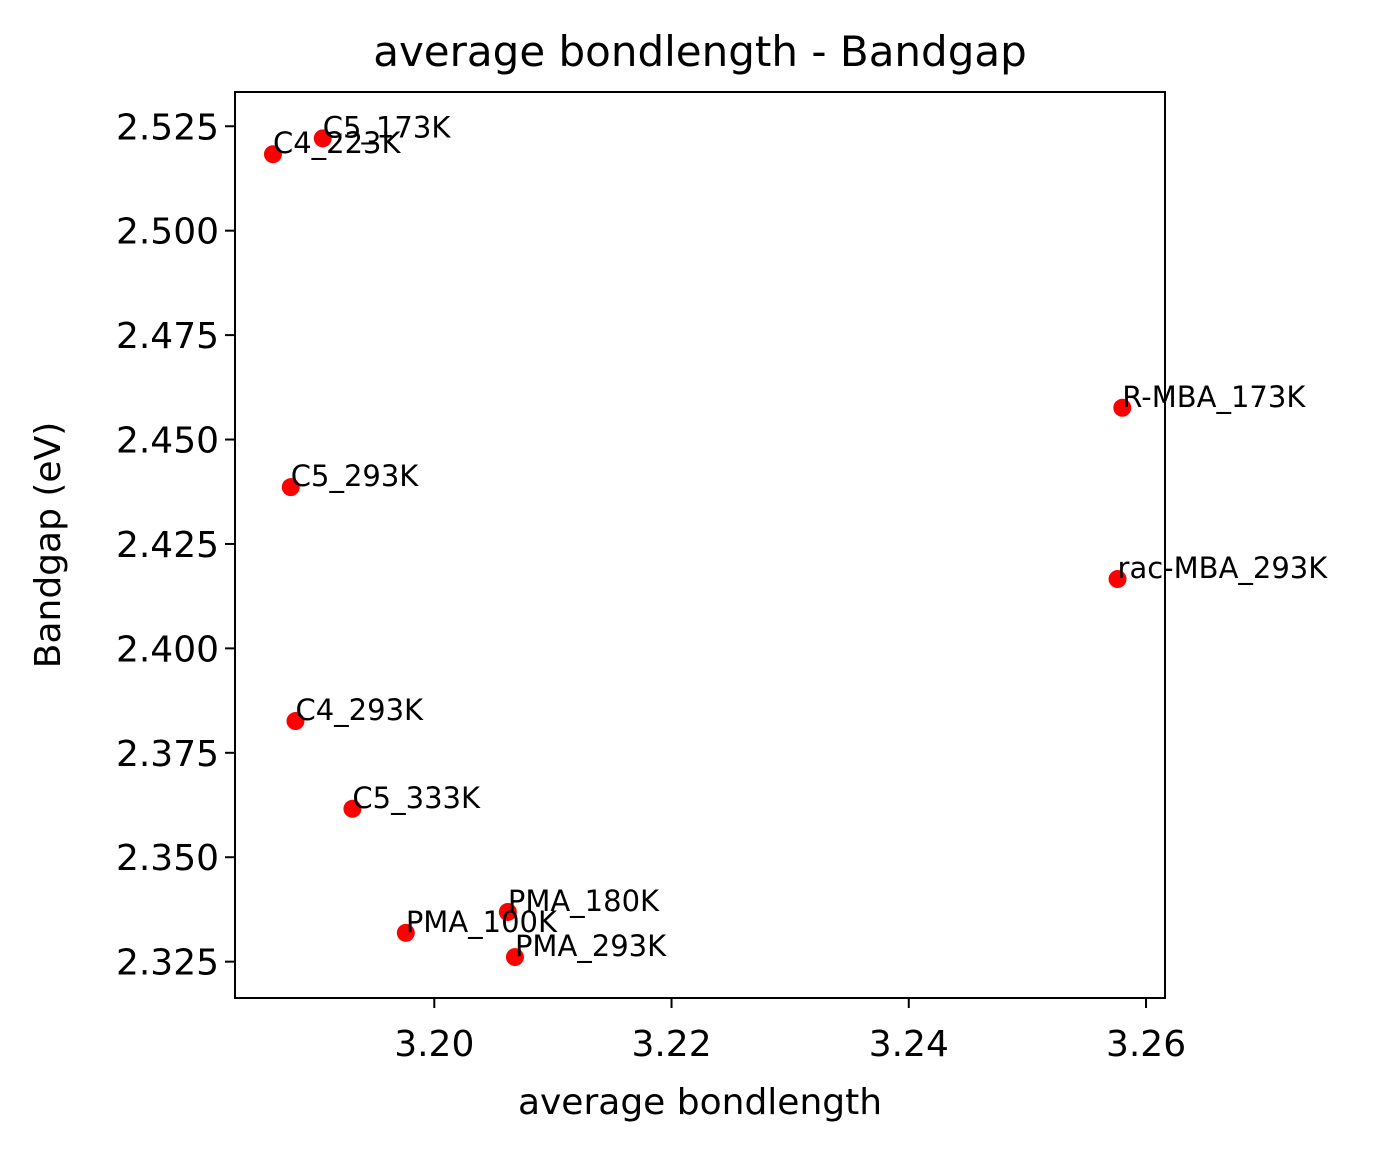 This screenshot has width=1389, height=1154. What do you see at coordinates (167, 858) in the screenshot?
I see `y-tick-label: 2.350` at bounding box center [167, 858].